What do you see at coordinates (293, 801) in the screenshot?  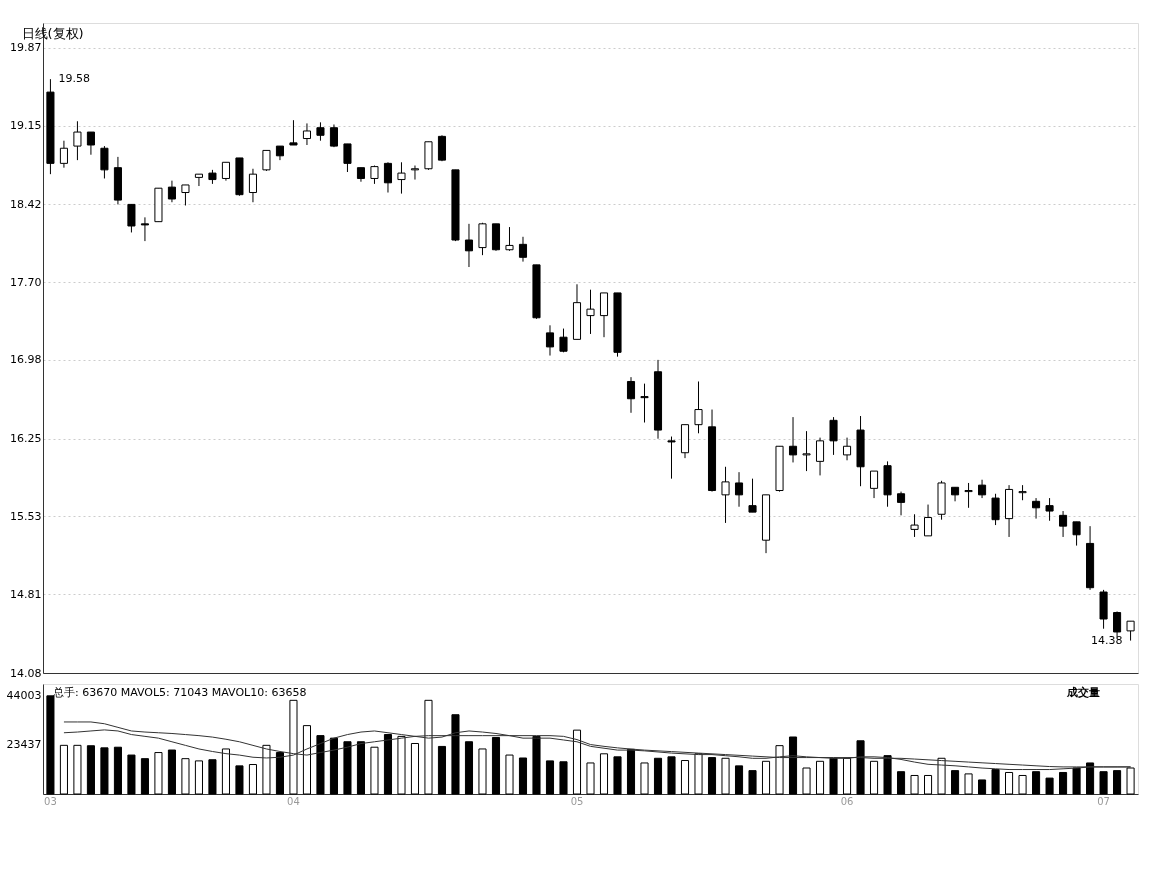 I see `x-tick-label: 04` at bounding box center [293, 801].